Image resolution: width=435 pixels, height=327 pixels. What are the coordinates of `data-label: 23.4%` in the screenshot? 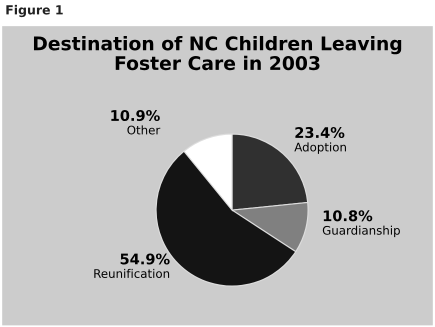 It's located at (319, 132).